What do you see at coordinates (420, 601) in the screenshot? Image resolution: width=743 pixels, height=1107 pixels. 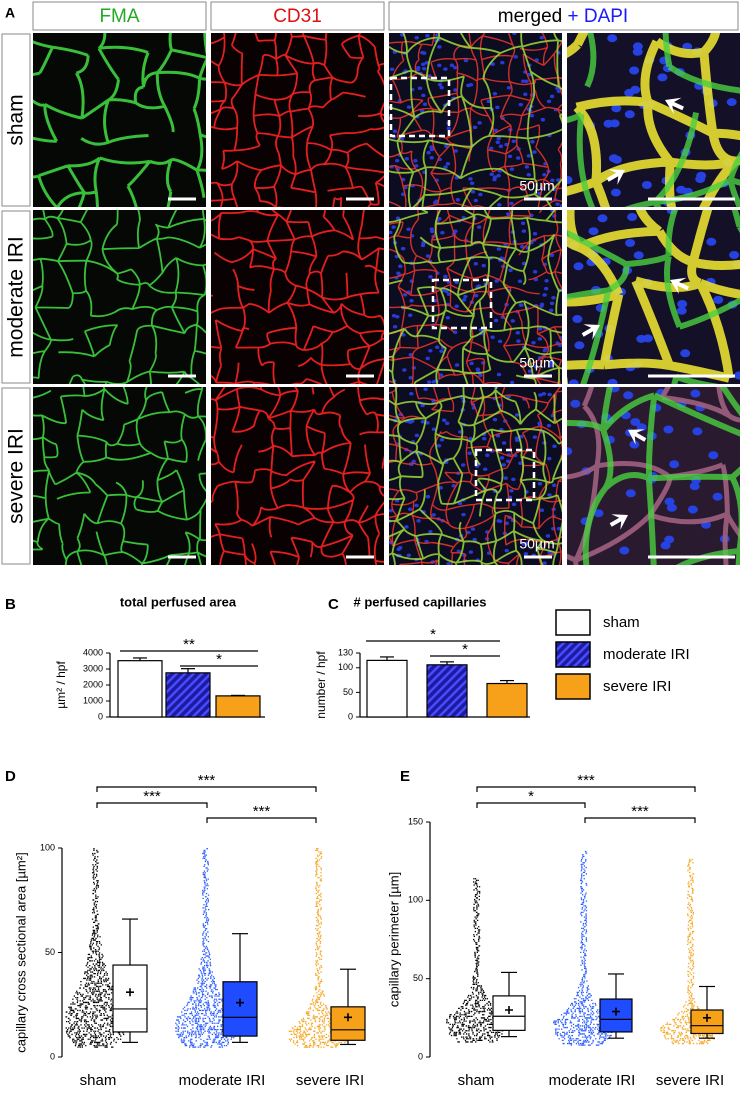 I see `chart-title: # perfused capillaries` at bounding box center [420, 601].